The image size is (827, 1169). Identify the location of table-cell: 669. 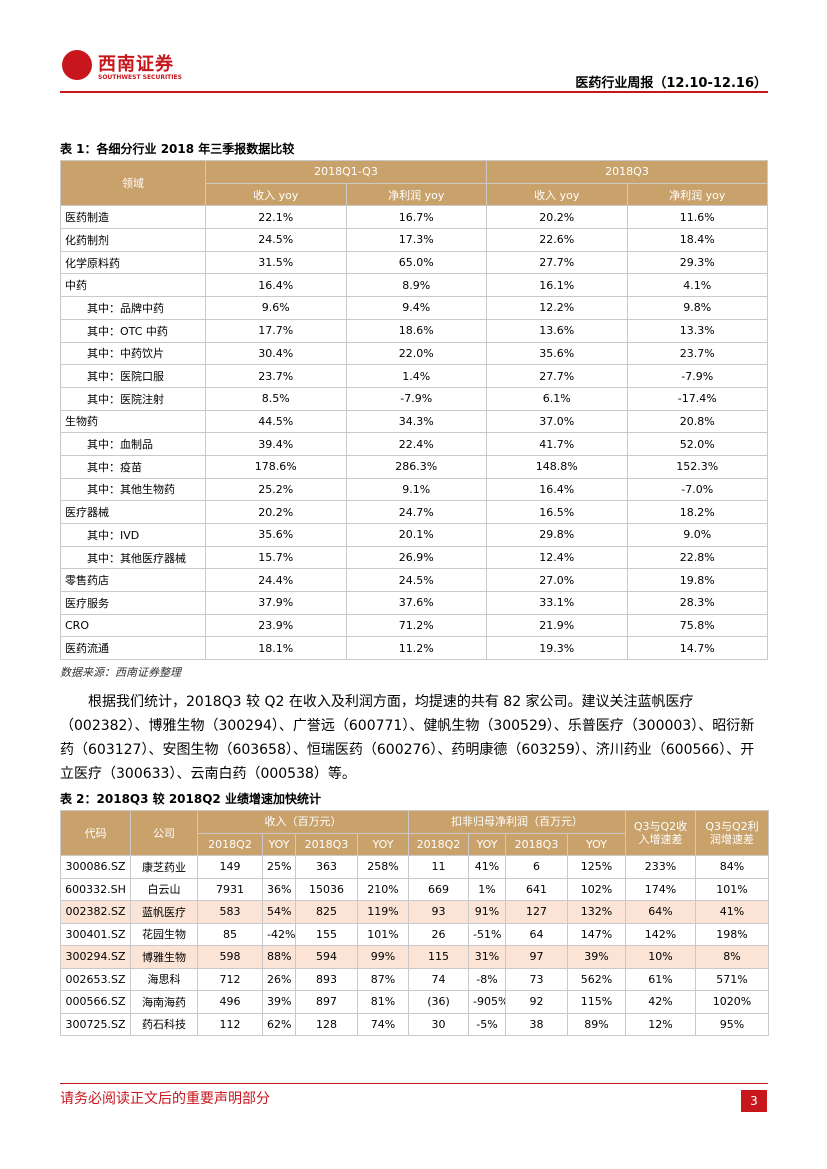
(438, 889).